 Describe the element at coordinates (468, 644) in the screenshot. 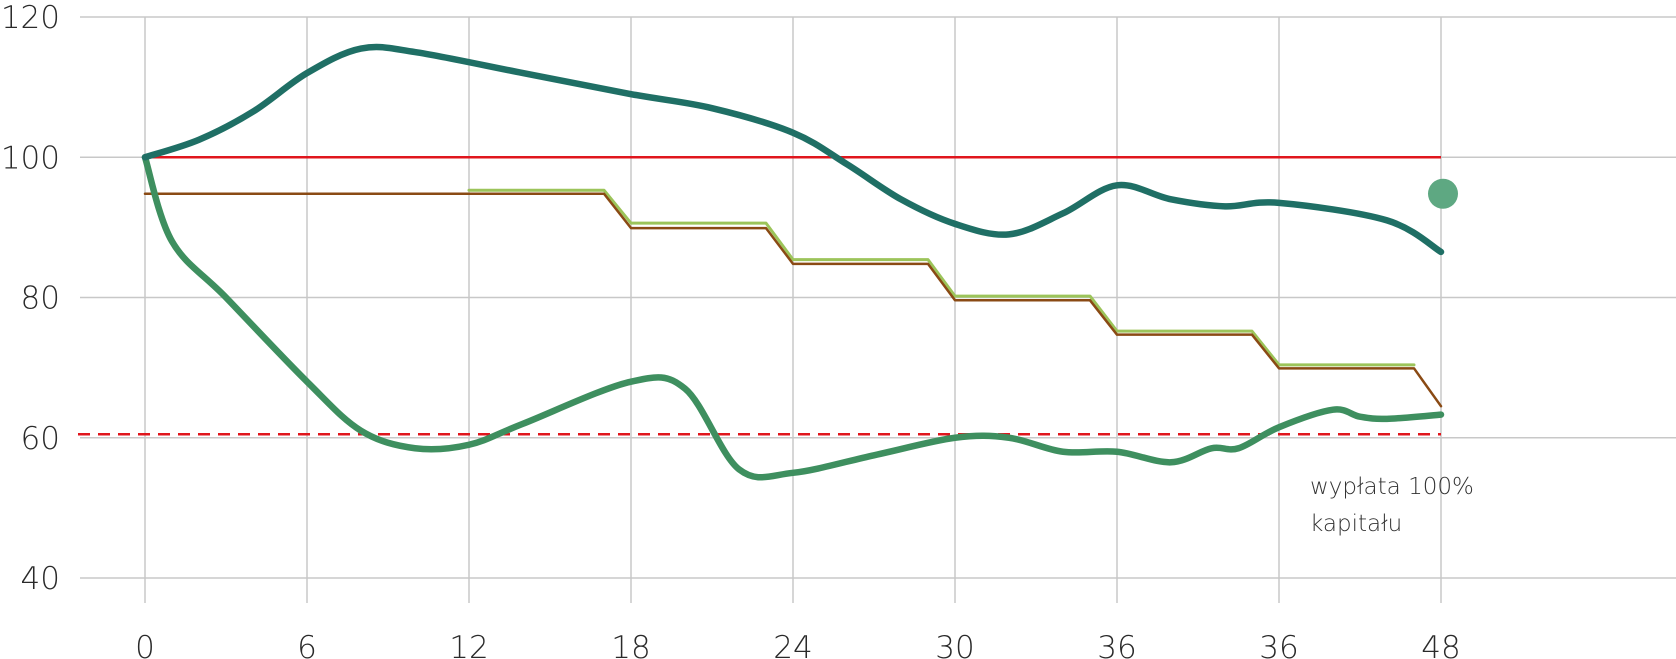

I see `x-tick-label-2: 12` at that location.